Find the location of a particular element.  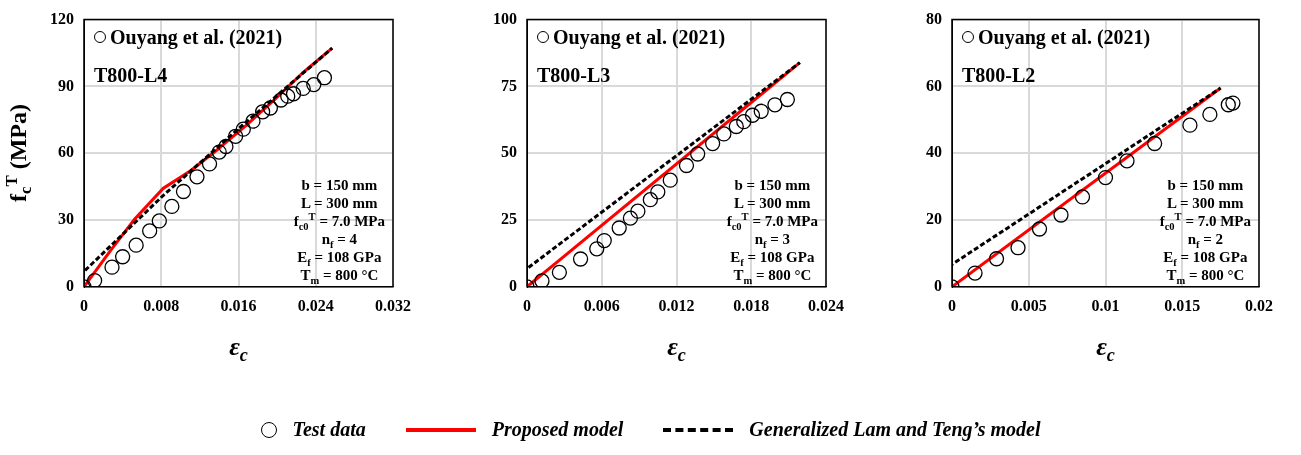

annotation: T800-L3 is located at coordinates (574, 75).